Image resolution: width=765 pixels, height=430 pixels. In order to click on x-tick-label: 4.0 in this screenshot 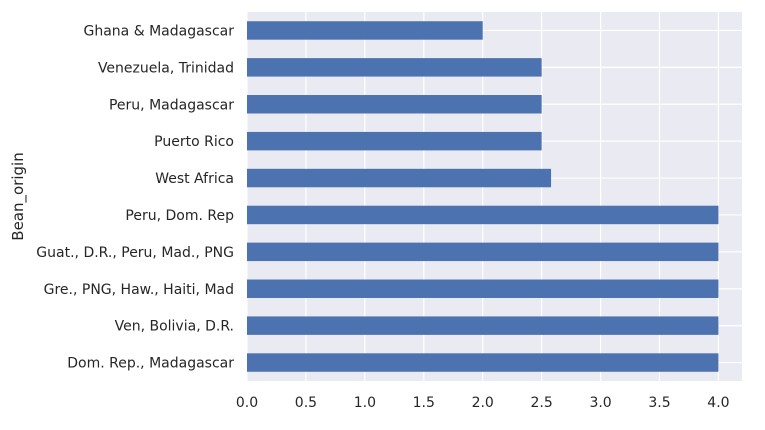, I will do `click(718, 403)`.